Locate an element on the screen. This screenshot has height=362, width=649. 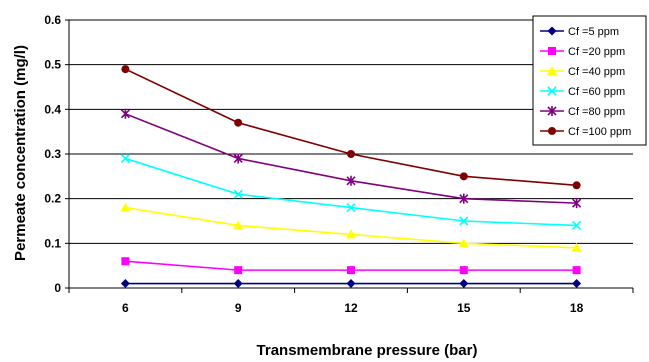
legend-label: Cf =20 ppm is located at coordinates (596, 52).